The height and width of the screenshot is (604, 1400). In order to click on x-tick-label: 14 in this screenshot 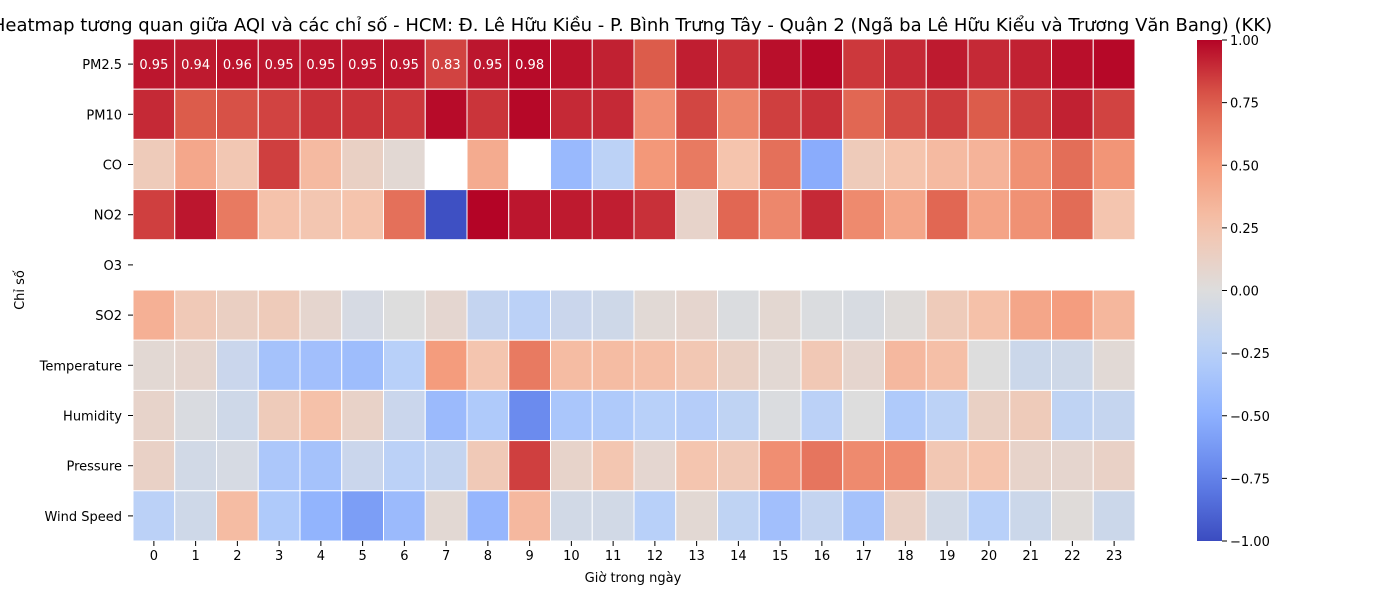, I will do `click(738, 556)`.